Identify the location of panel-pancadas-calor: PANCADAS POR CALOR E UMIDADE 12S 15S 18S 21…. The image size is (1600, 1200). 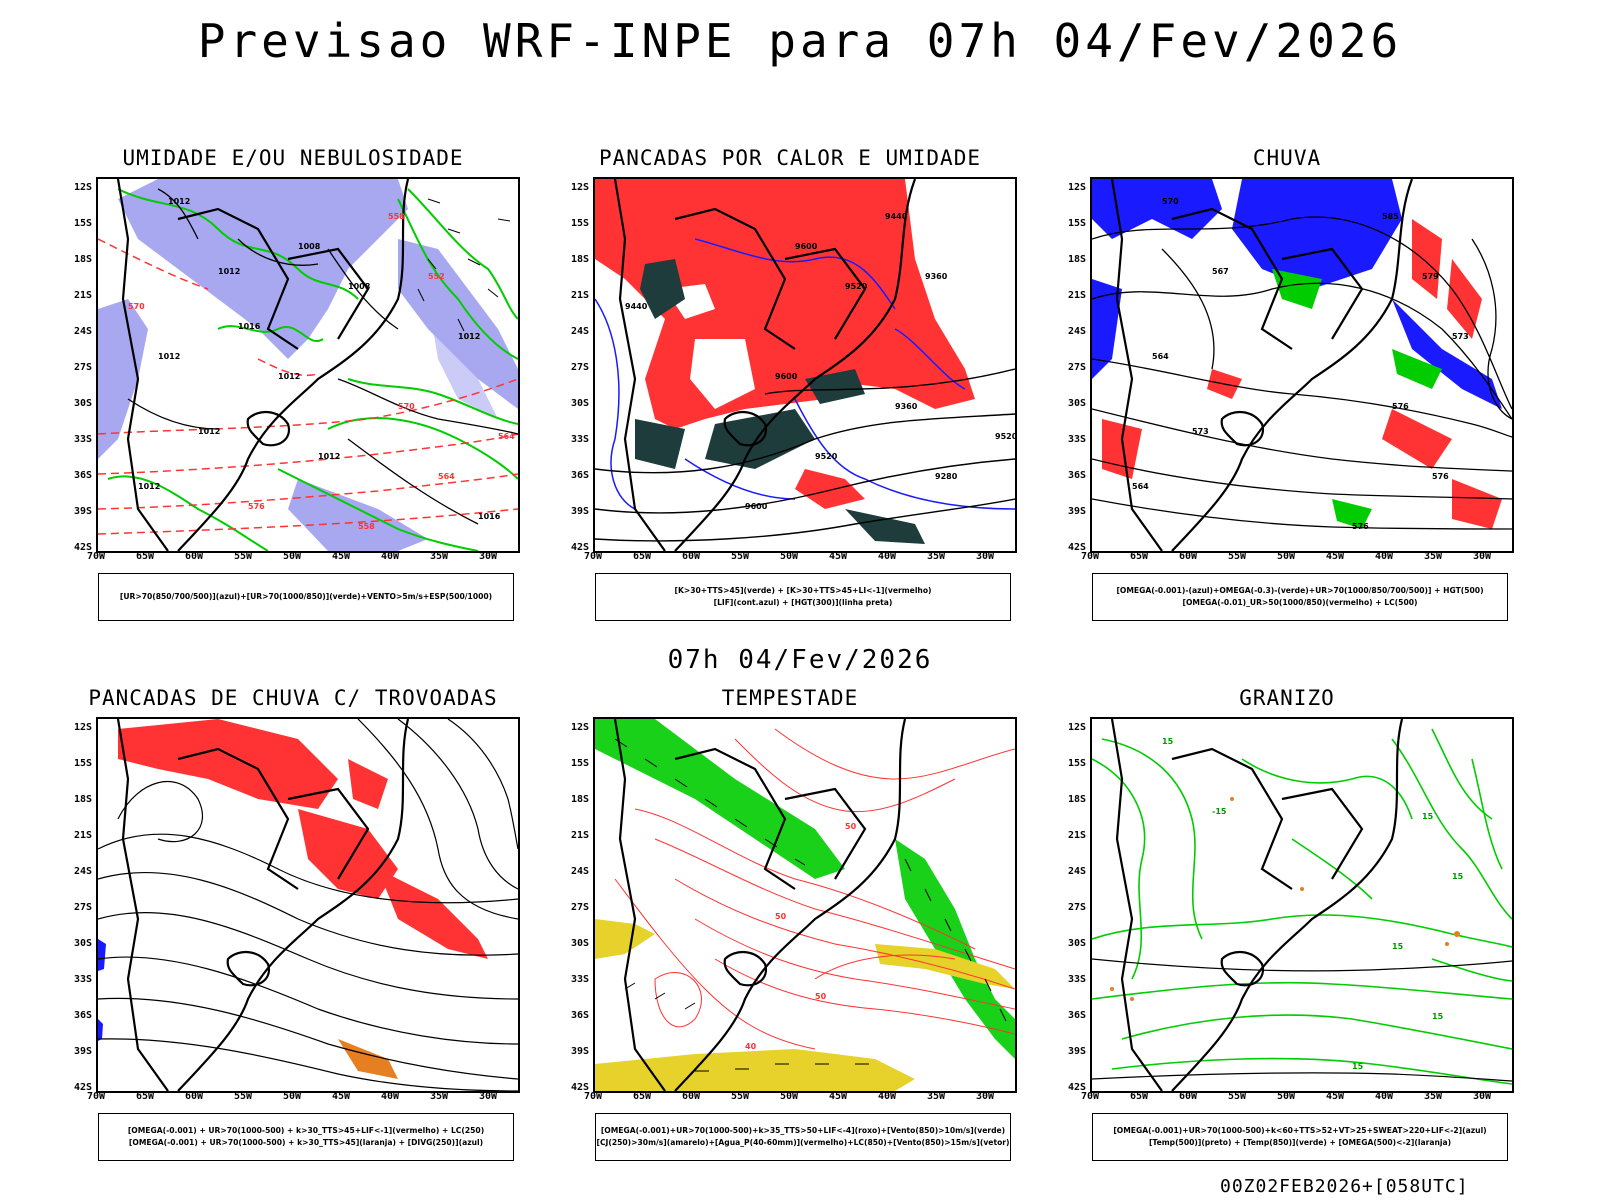
(790, 386).